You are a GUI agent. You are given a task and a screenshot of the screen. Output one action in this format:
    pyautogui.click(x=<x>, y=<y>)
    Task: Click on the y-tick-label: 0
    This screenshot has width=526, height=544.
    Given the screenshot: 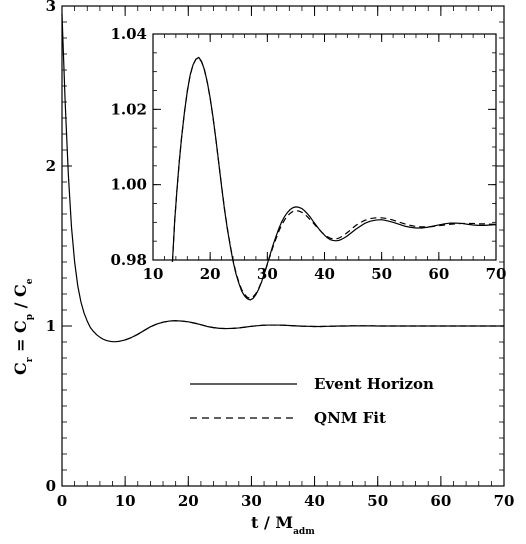 What is the action you would take?
    pyautogui.click(x=51, y=486)
    